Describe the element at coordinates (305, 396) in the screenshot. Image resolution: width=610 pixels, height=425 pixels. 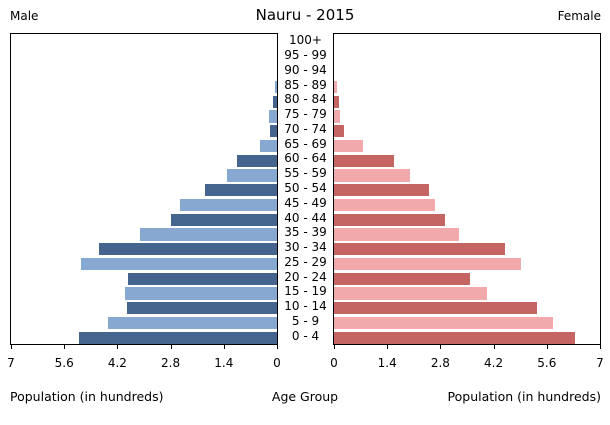
I see `age-group-axis-label: Age Group` at that location.